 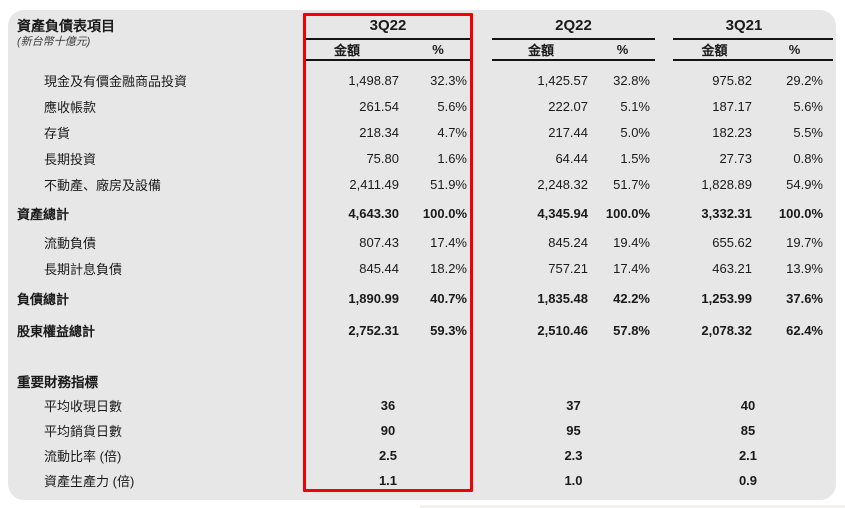 I want to click on metric-2q22-value: 95, so click(x=573, y=430).